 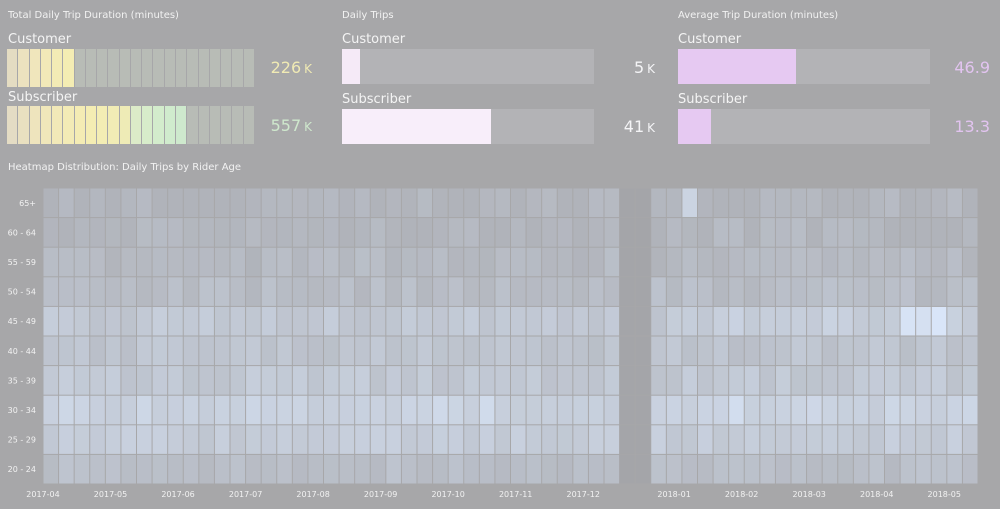 I want to click on daily-trips-subscriber-track, so click(x=468, y=126).